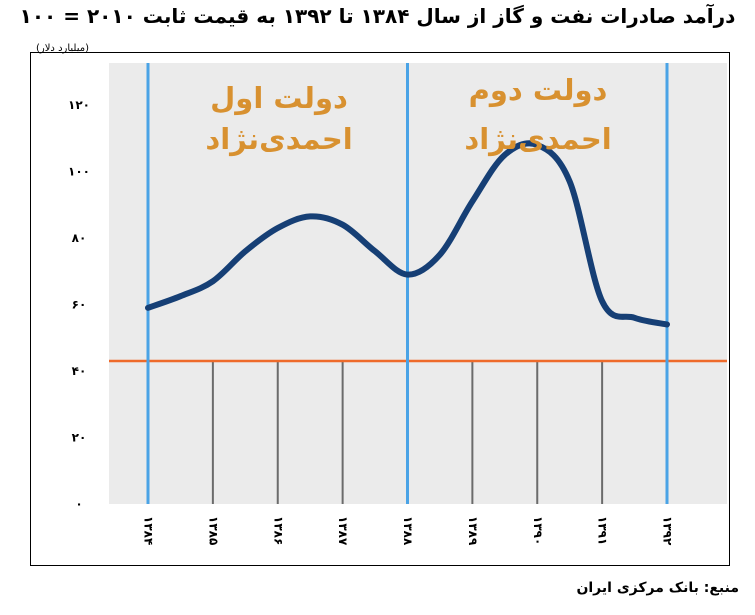 Image resolution: width=755 pixels, height=615 pixels. Describe the element at coordinates (343, 531) in the screenshot. I see `x-tick-label-1387: ۱۳۸۷` at that location.